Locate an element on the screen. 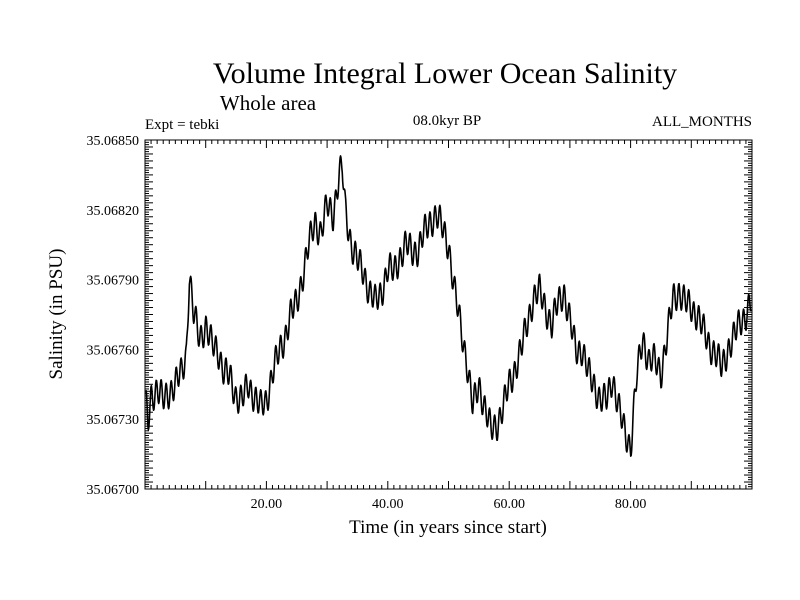 Image resolution: width=800 pixels, height=600 pixels. y-tick-label: 35.06760 is located at coordinates (113, 350).